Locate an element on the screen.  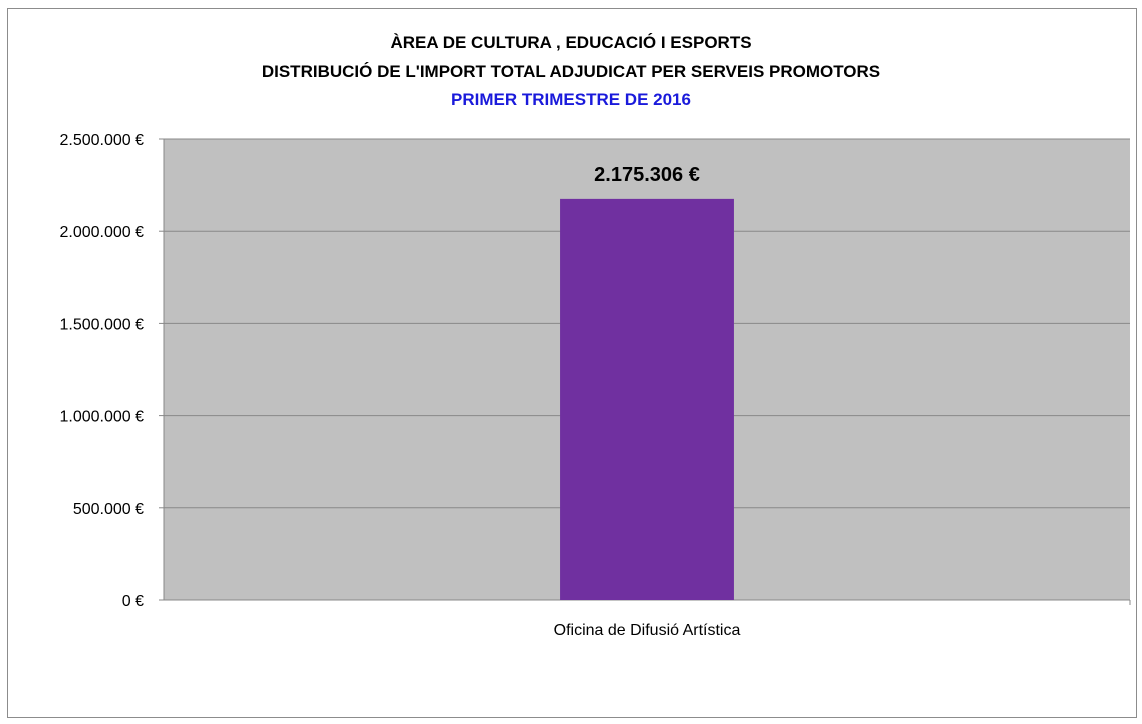
category-label: Oficina de Difusió Artística is located at coordinates (647, 630).